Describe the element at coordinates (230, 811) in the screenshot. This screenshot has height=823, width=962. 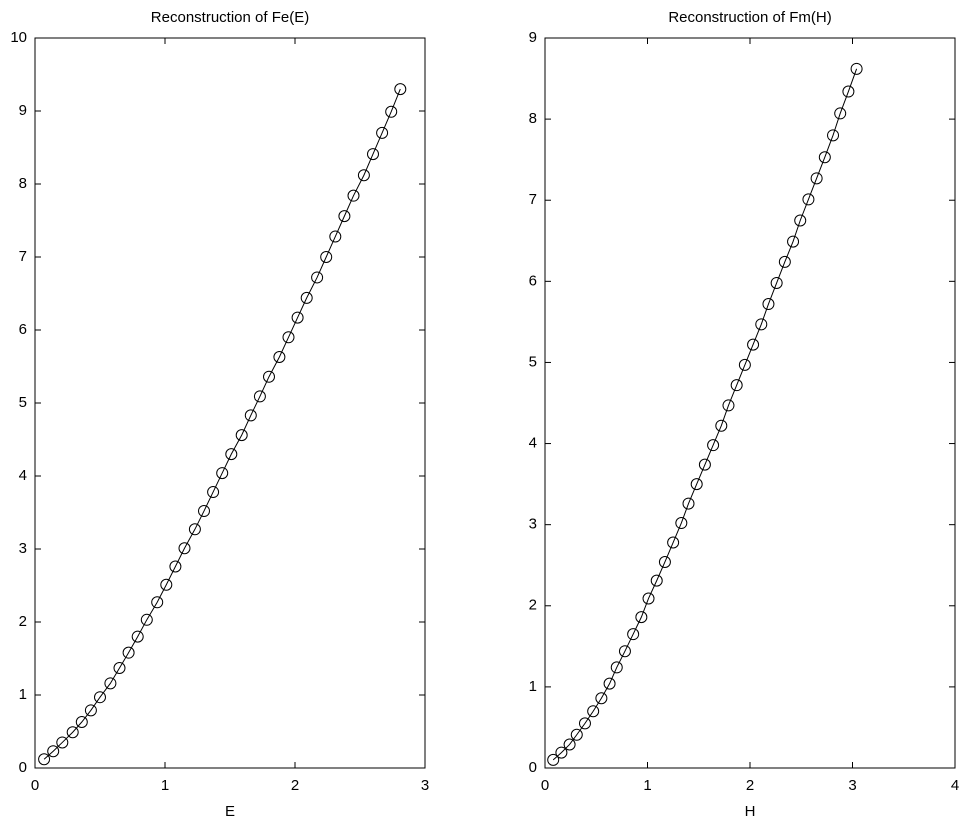
I see `x-axis-label: E` at that location.